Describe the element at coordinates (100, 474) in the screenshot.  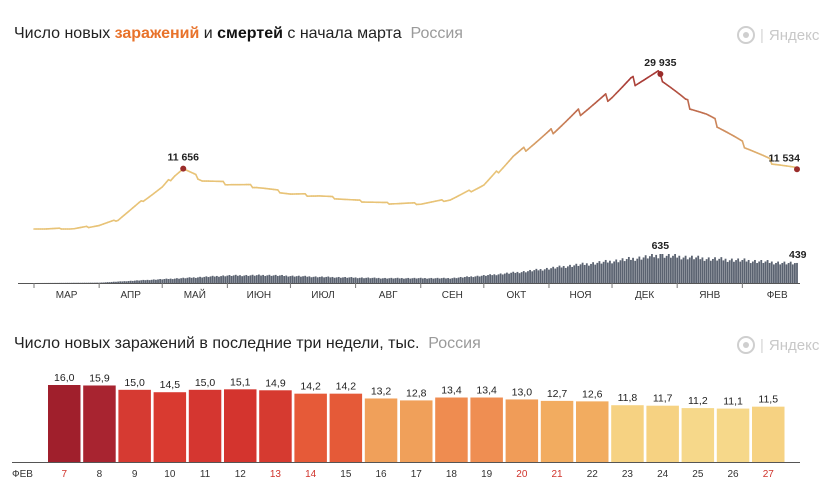
I see `day-label: 8` at that location.